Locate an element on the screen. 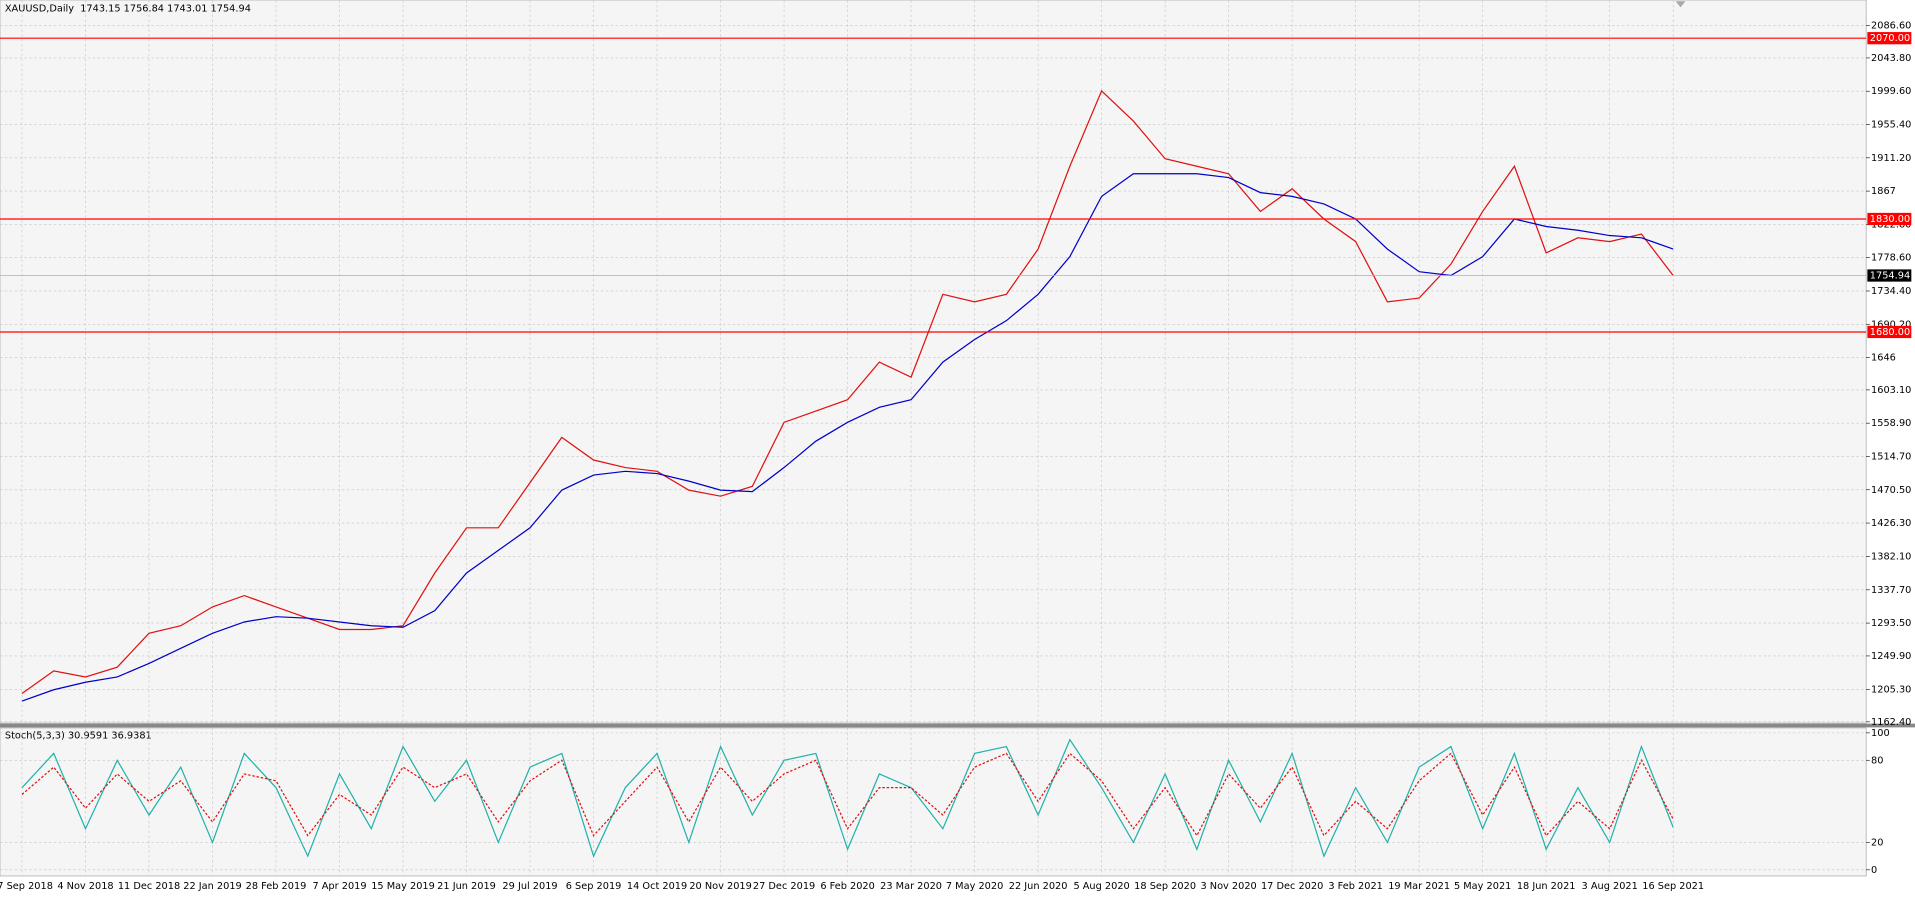 The image size is (1915, 898). x-tick-label: 23 Mar 2020 is located at coordinates (911, 886).